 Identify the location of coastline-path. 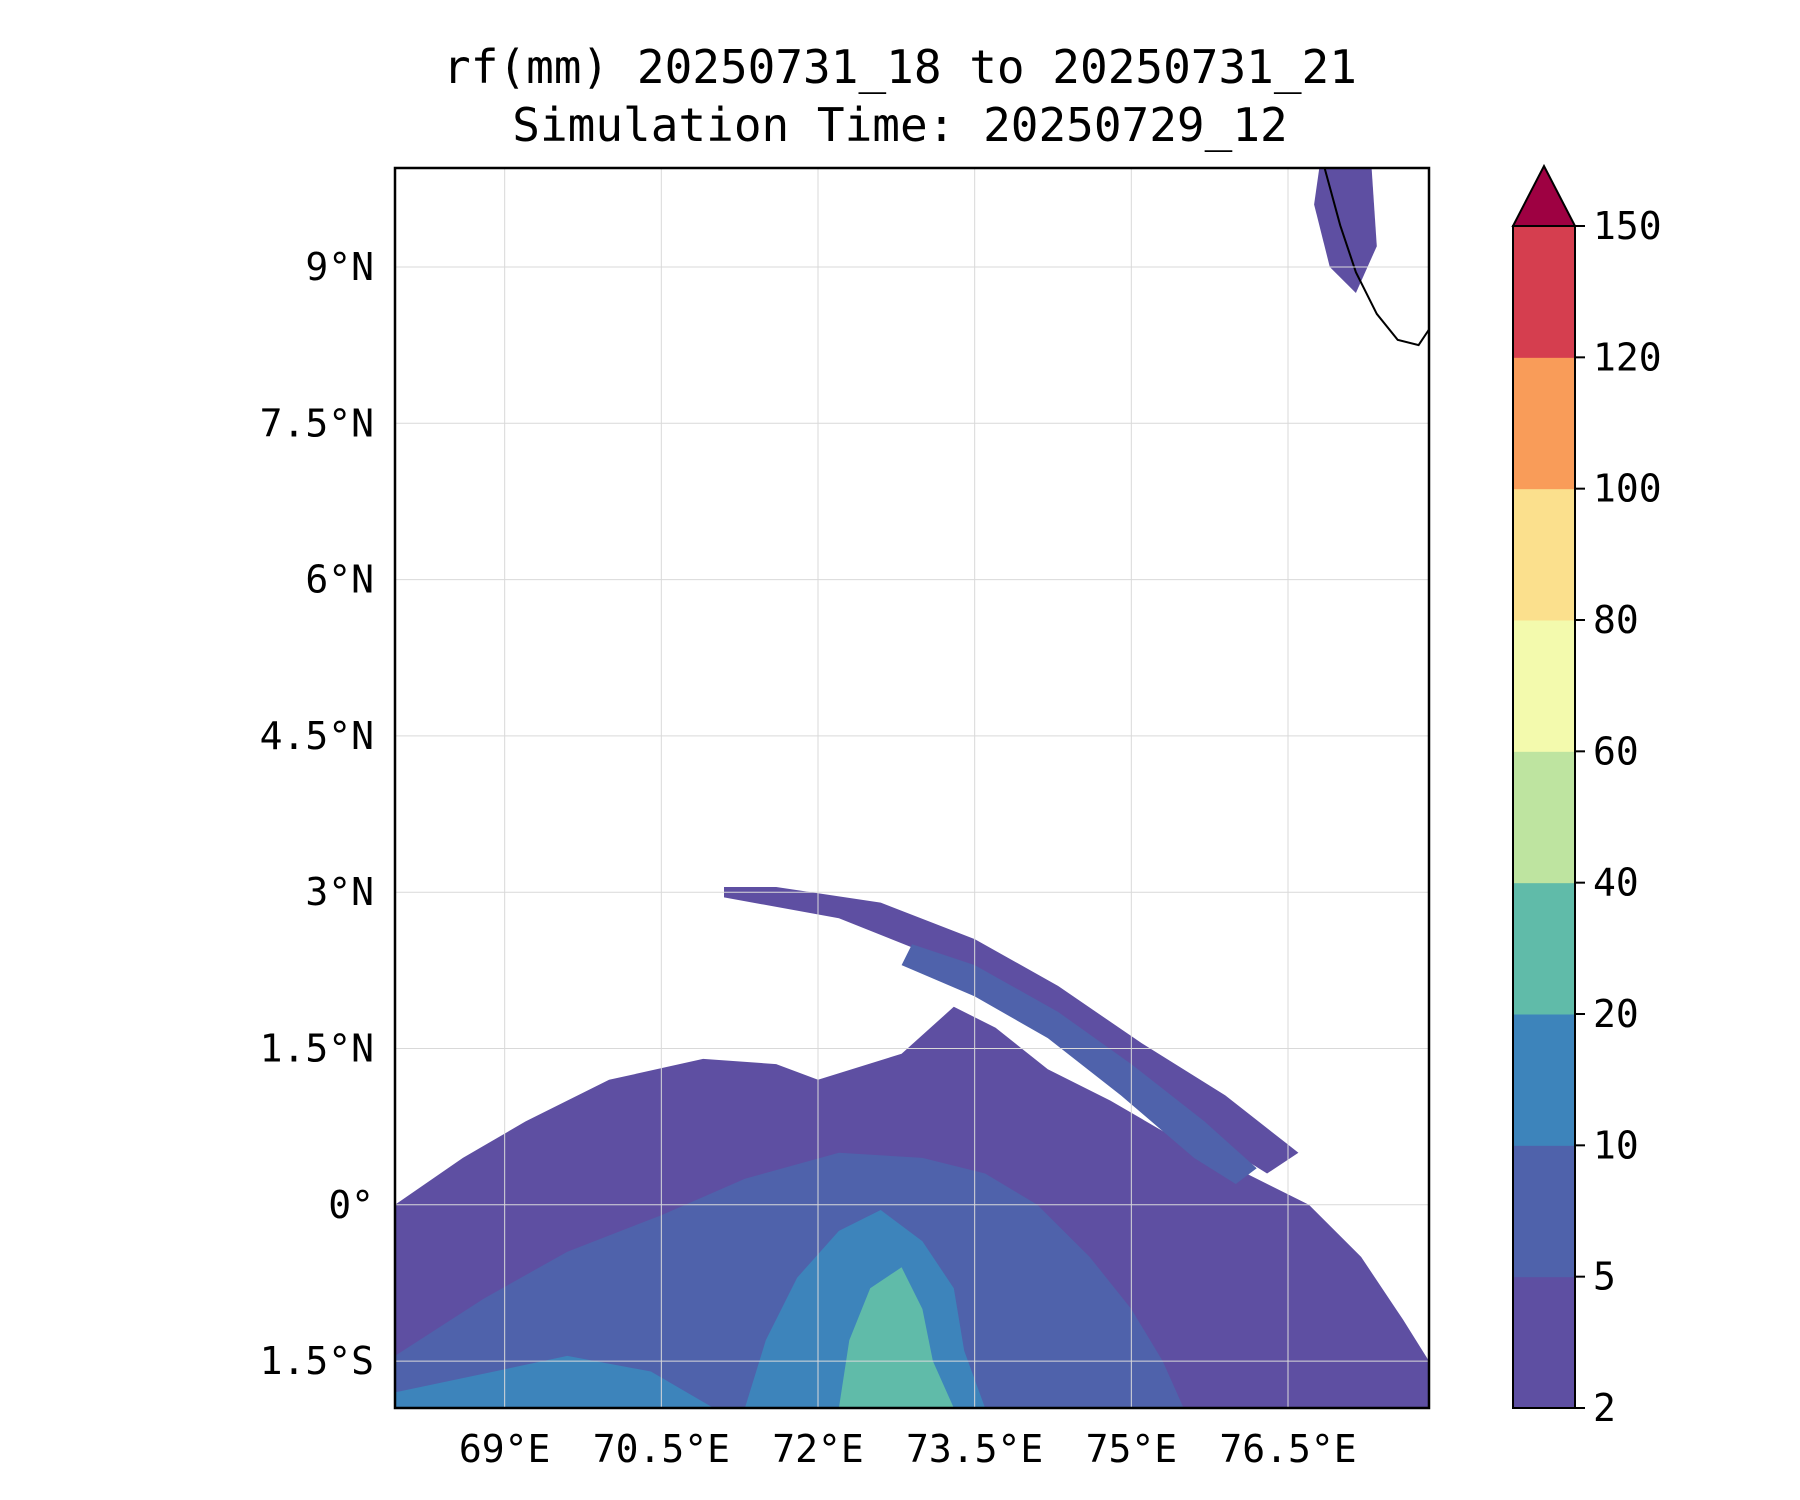
(1376, 257).